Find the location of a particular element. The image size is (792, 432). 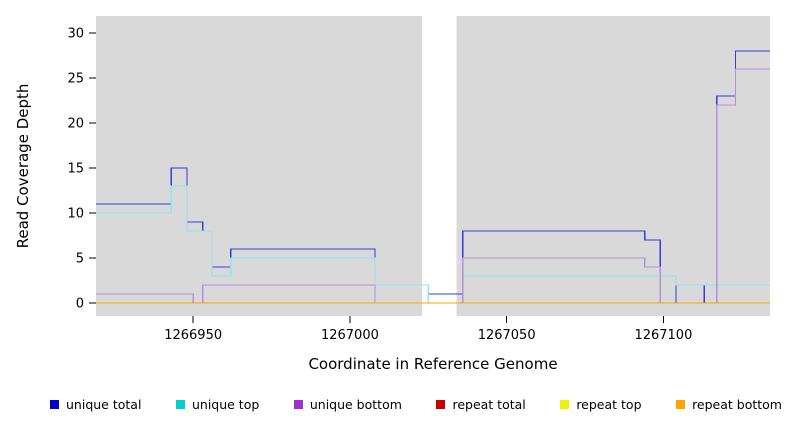

y-tick-label: 0 is located at coordinates (80, 304).